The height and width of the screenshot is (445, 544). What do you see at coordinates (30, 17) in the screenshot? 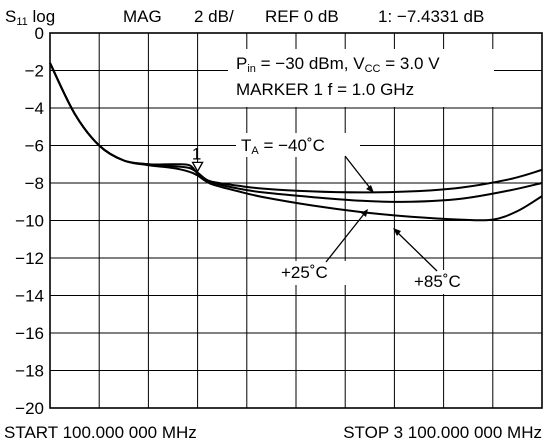
I see `header-parameter: S11 log` at bounding box center [30, 17].